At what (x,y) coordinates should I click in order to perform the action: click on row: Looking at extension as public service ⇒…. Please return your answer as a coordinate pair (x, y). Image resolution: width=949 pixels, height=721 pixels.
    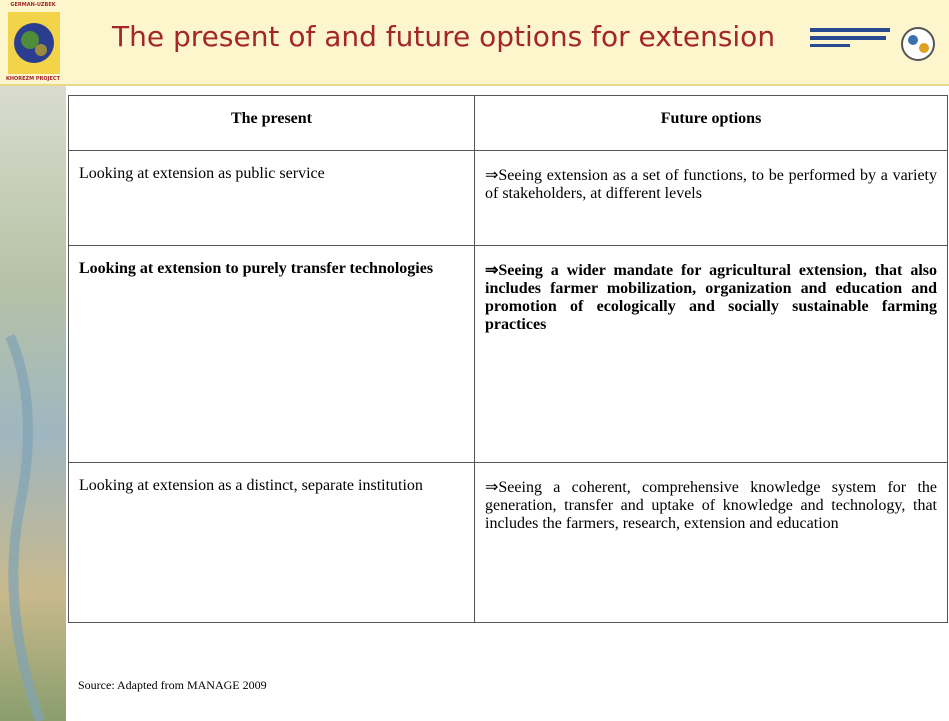
    Looking at the image, I should click on (508, 198).